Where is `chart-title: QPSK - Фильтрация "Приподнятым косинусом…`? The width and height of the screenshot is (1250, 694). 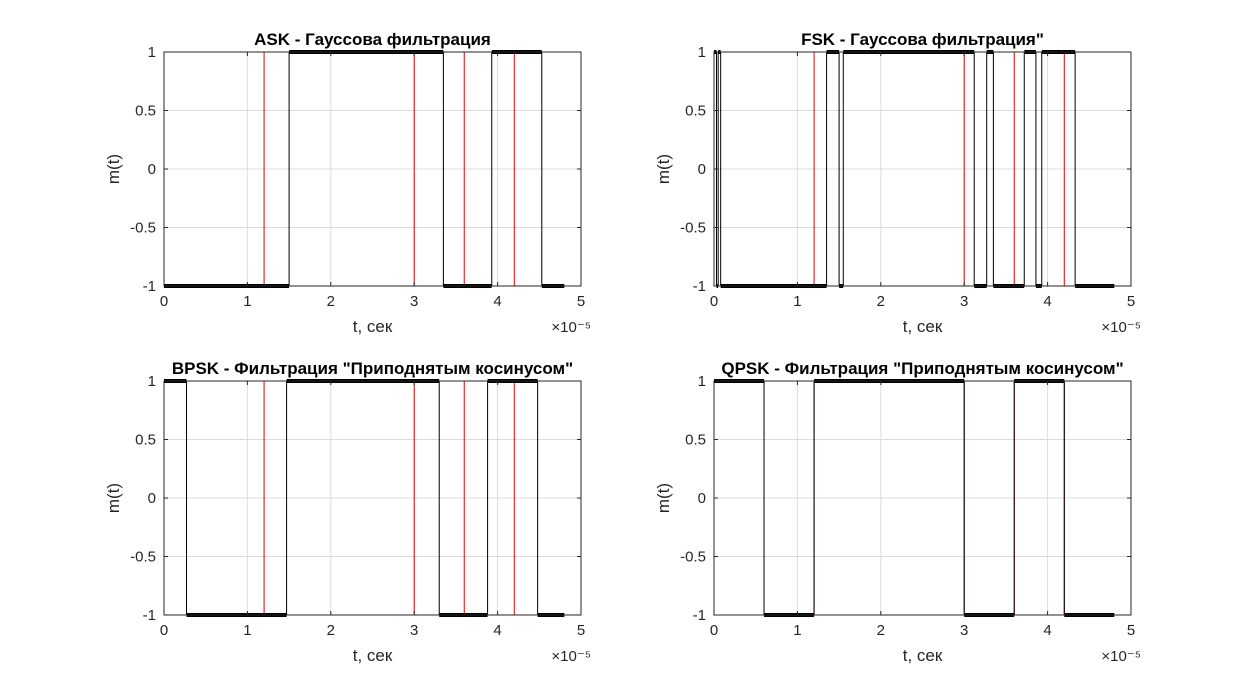
chart-title: QPSK - Фильтрация "Приподнятым косинусом… is located at coordinates (922, 368).